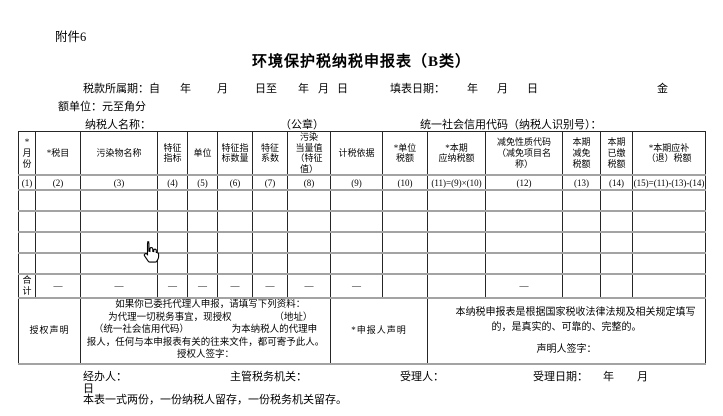  I want to click on col-code: (14), so click(616, 183).